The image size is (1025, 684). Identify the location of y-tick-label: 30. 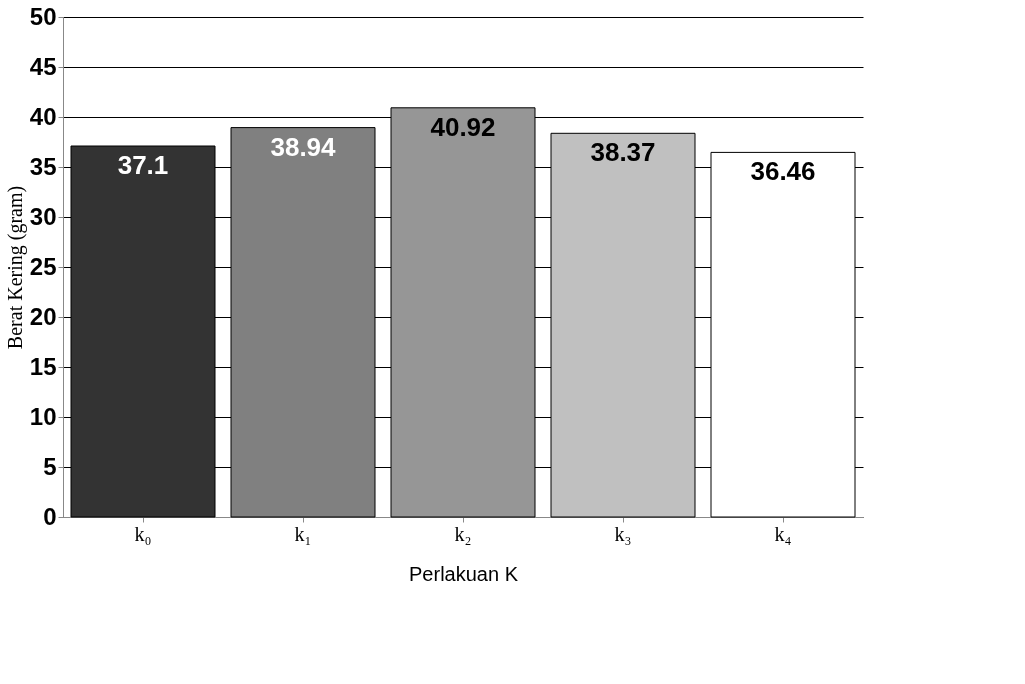
(43, 216).